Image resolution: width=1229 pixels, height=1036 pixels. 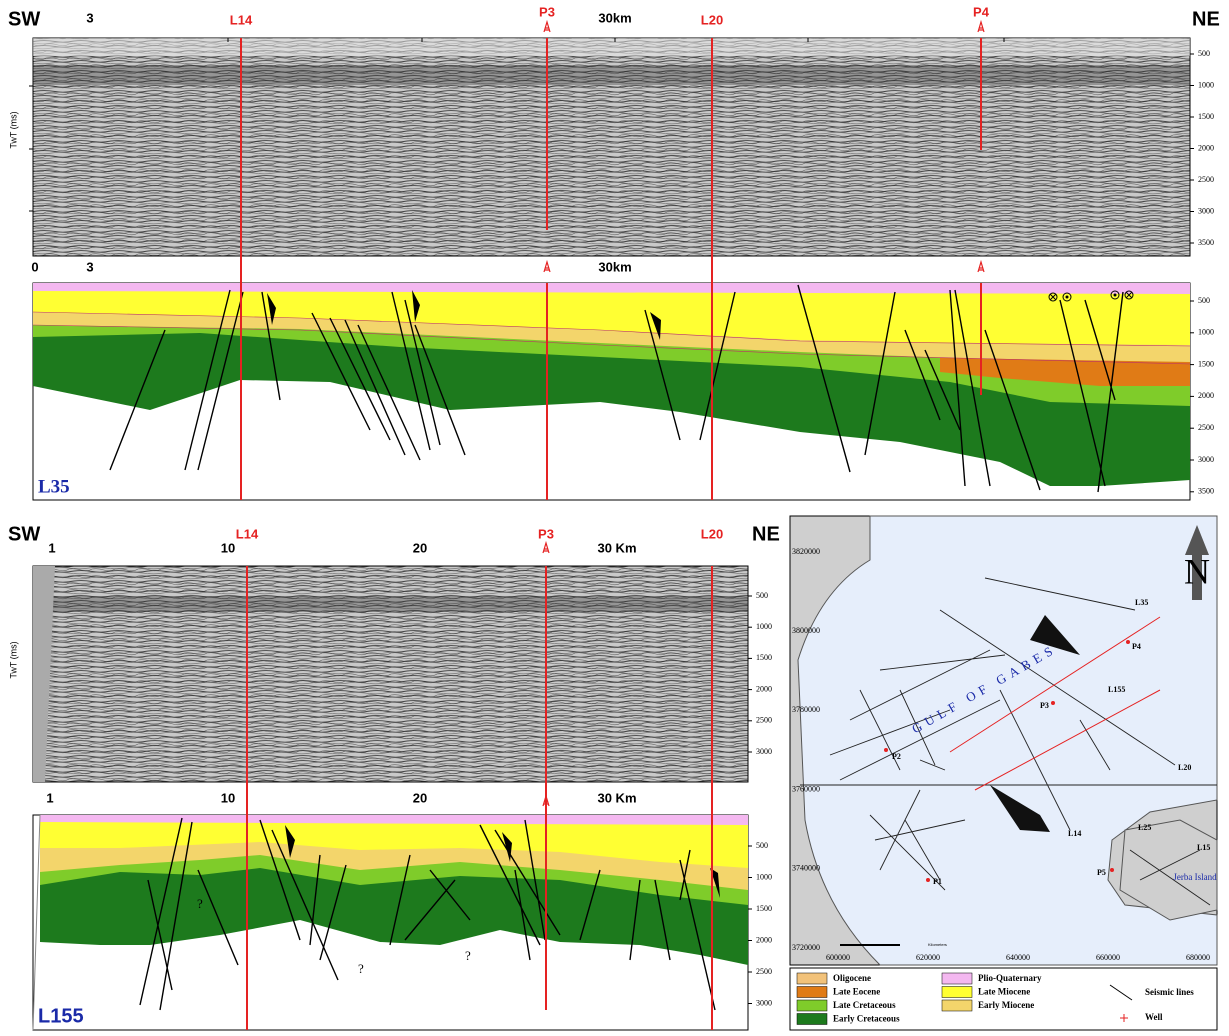 I want to click on legend-label: Oligocene, so click(x=852, y=978).